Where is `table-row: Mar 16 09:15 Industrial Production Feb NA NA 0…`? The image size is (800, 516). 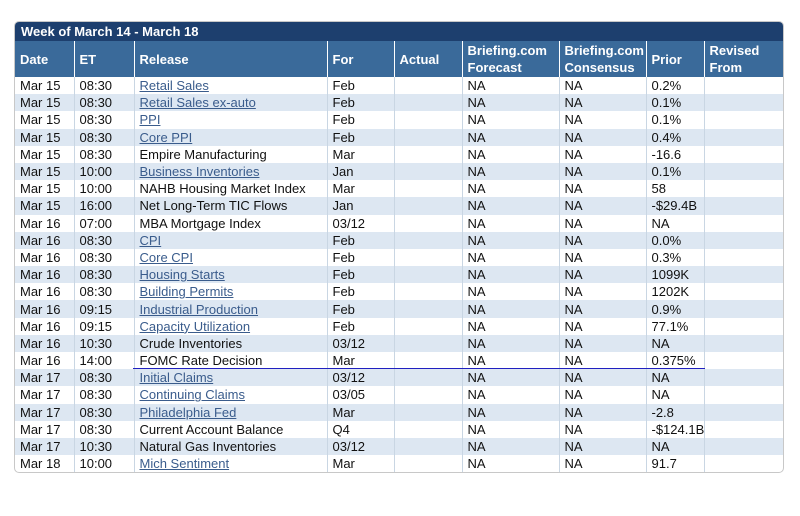 table-row: Mar 16 09:15 Industrial Production Feb NA NA 0… is located at coordinates (399, 309).